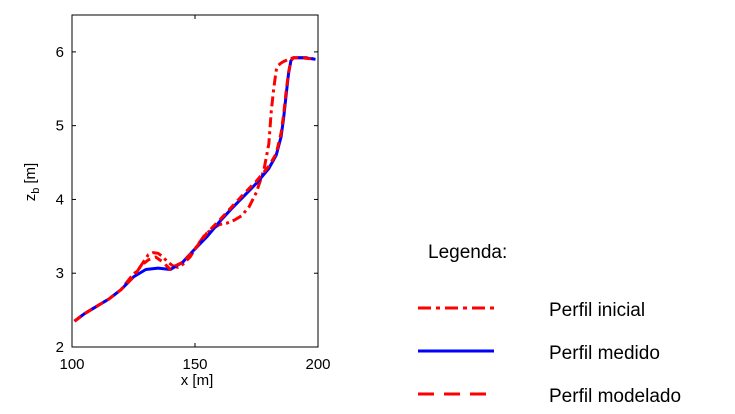 Image resolution: width=735 pixels, height=414 pixels. Describe the element at coordinates (71, 364) in the screenshot. I see `x-tick-label: 100` at that location.